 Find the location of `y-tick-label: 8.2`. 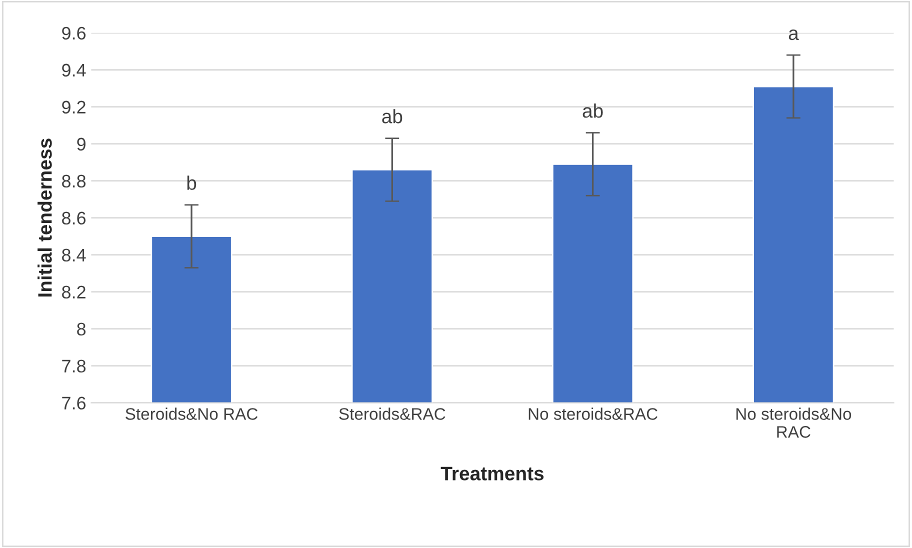

y-tick-label: 8.2 is located at coordinates (74, 292).